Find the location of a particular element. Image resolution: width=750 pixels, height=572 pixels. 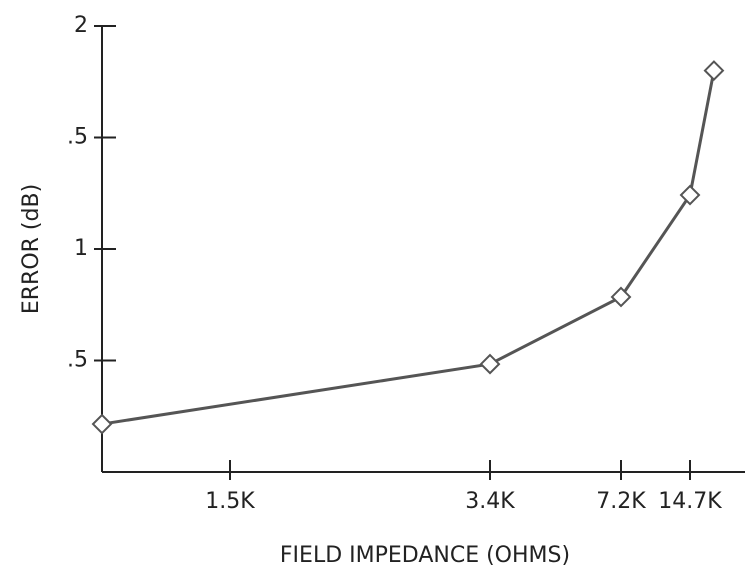

x-tick-label: 14.7K is located at coordinates (690, 501).